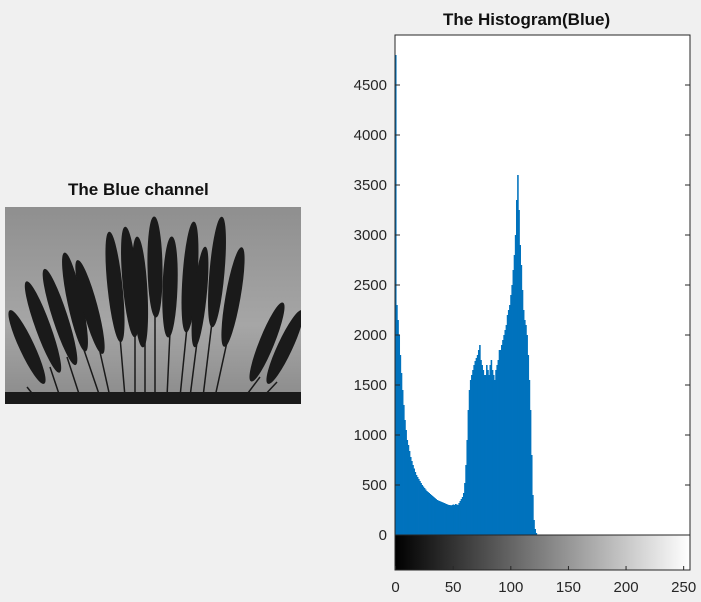  Describe the element at coordinates (683, 587) in the screenshot. I see `x-tick-label: 250` at that location.